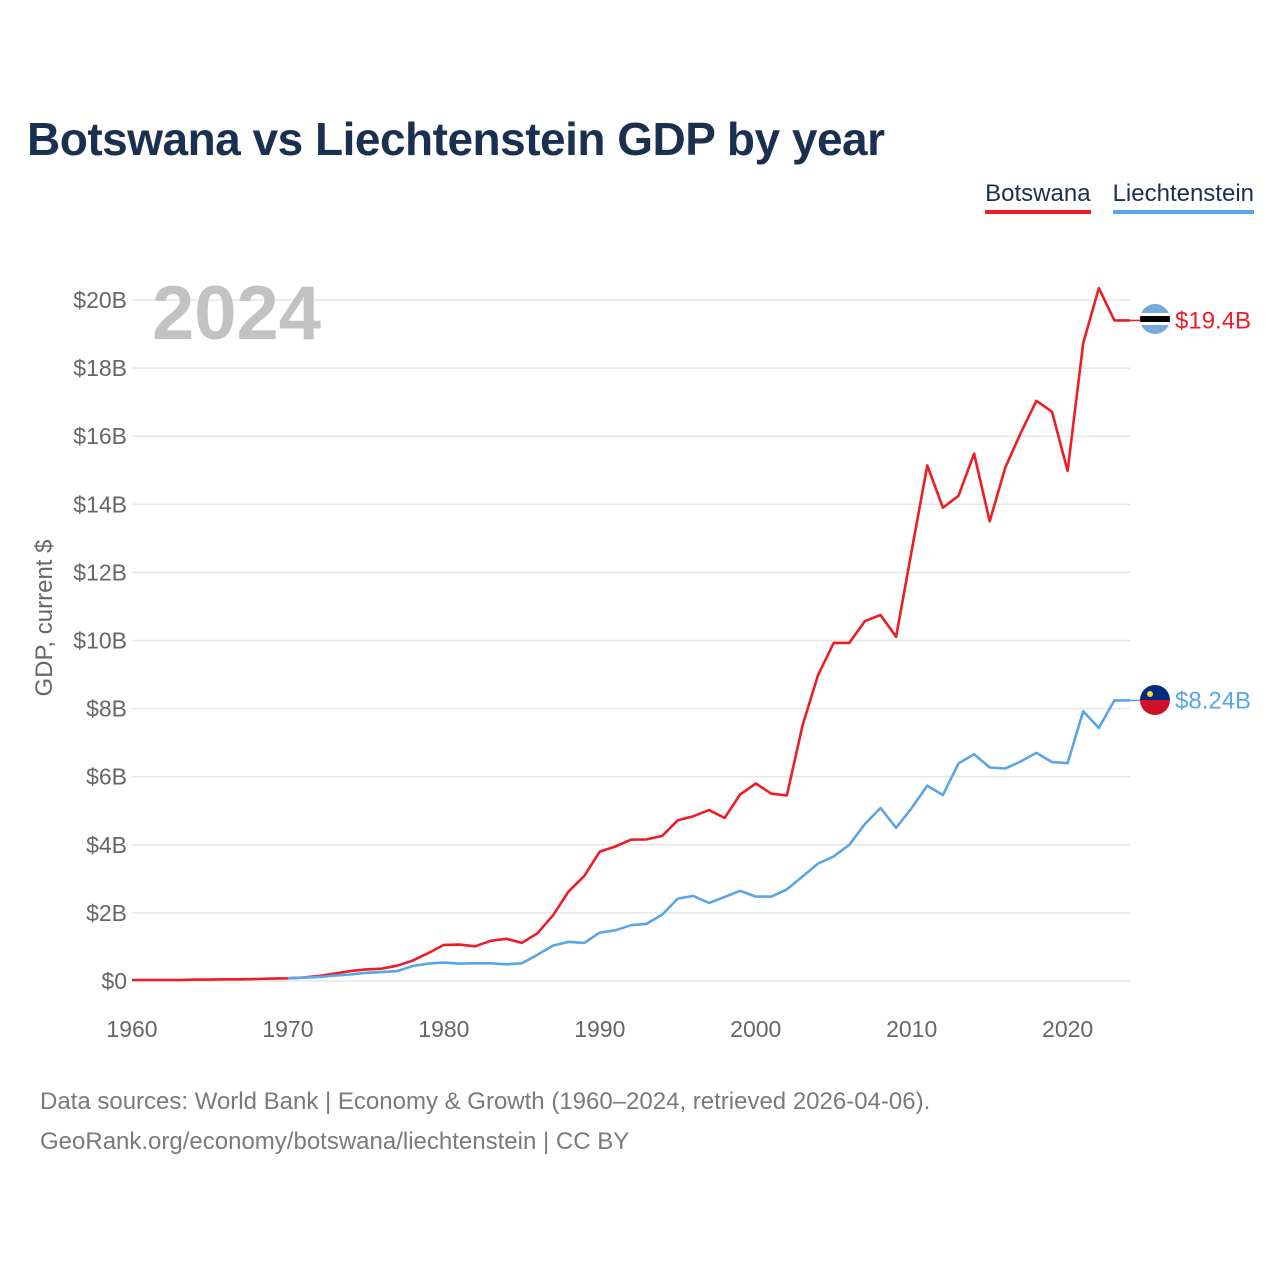 The image size is (1280, 1280). Describe the element at coordinates (1155, 700) in the screenshot. I see `liechtenstein-flag-icon` at that location.